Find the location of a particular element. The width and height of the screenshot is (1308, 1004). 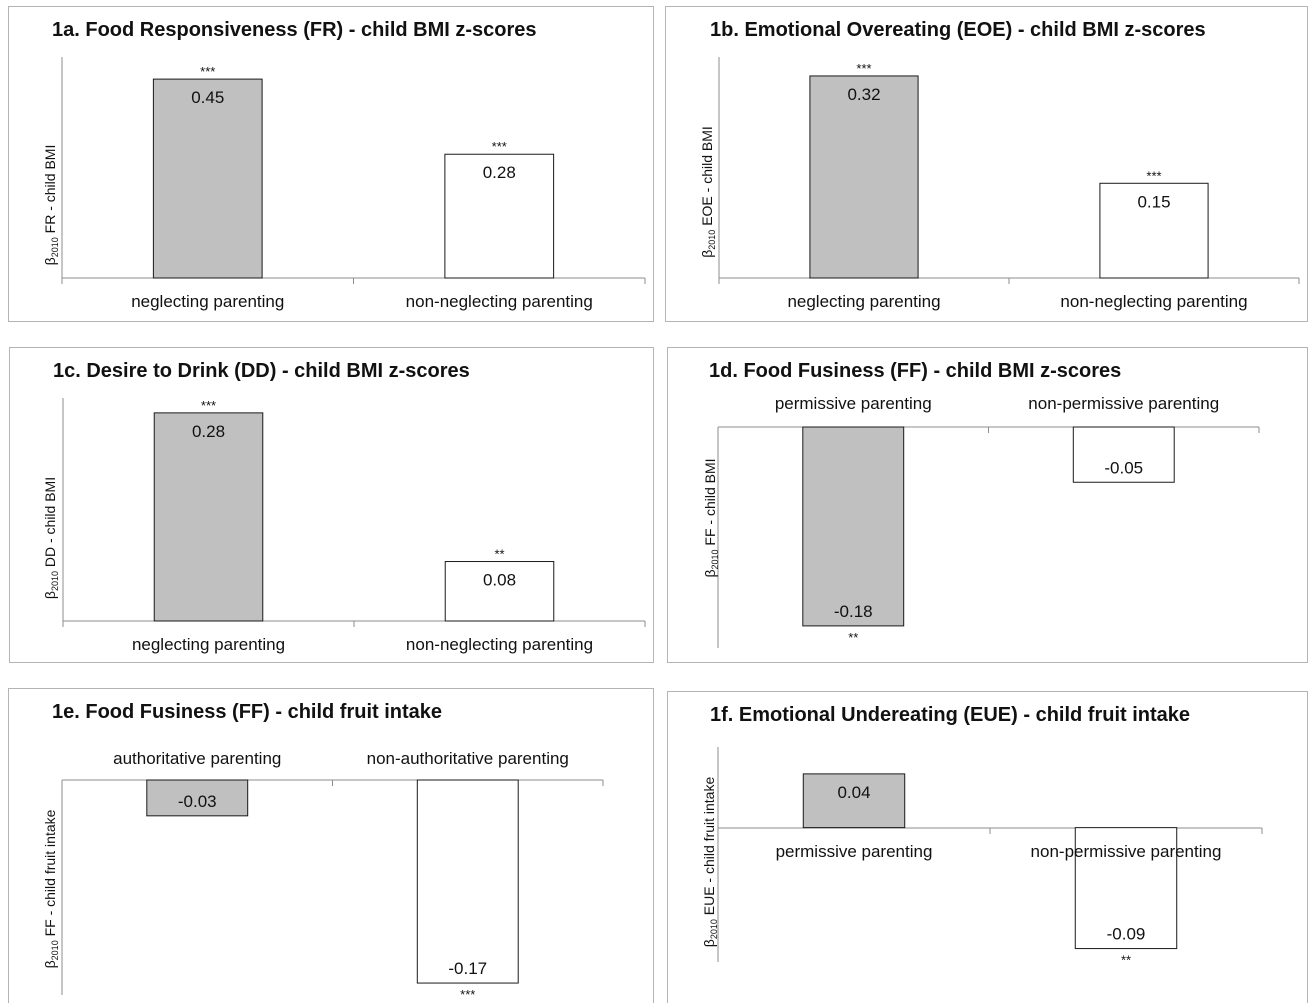

y-axis-label-text: FF - child BMI is located at coordinates (710, 503).